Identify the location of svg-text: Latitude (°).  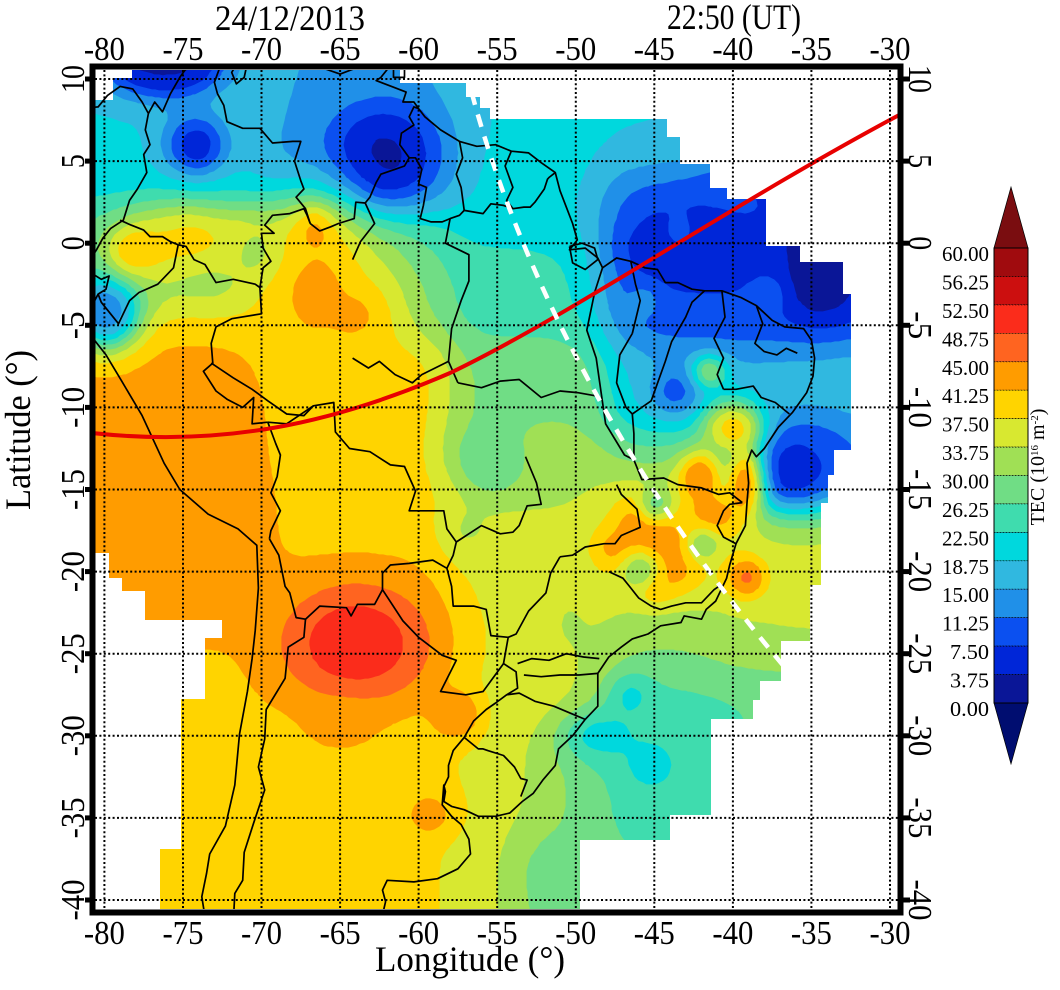
(19, 430).